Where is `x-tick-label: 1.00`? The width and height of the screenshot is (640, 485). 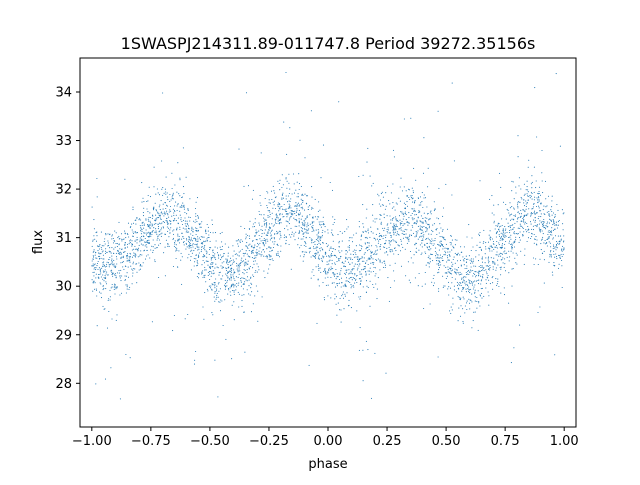 x-tick-label: 1.00 is located at coordinates (564, 441).